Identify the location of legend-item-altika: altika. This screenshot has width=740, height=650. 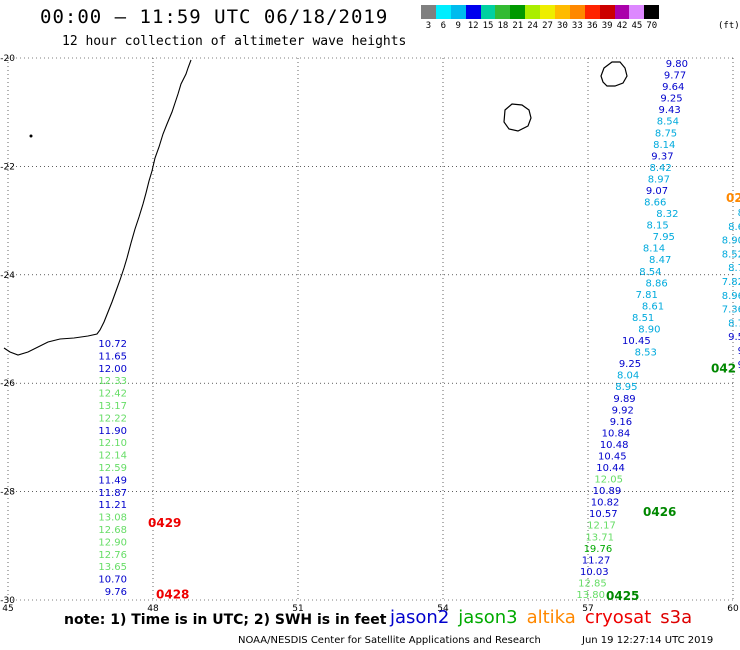
(551, 617).